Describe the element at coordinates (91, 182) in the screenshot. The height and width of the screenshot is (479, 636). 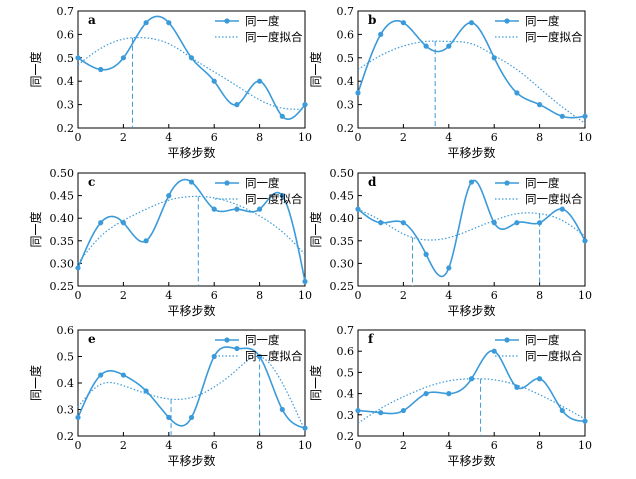
I see `panel-label: c` at that location.